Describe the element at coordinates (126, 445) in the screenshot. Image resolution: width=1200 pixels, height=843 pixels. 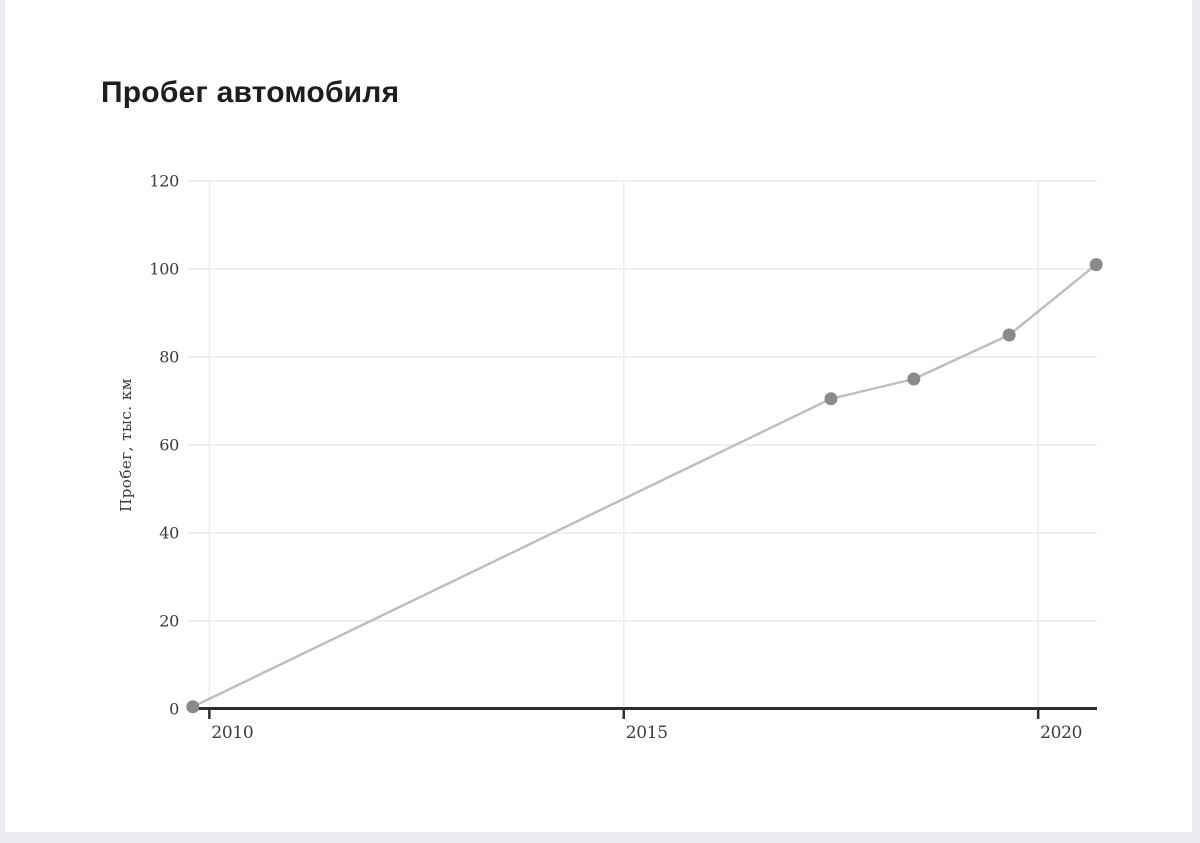
I see `y-axis-title: Пробег, тыс. км` at that location.